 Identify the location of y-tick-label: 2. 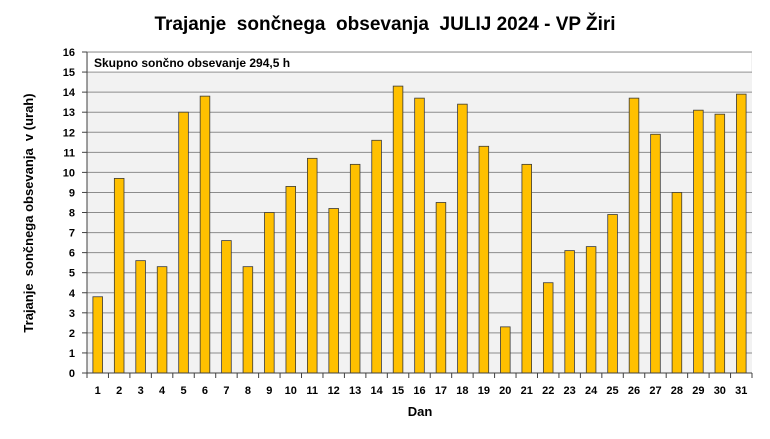
(72, 334).